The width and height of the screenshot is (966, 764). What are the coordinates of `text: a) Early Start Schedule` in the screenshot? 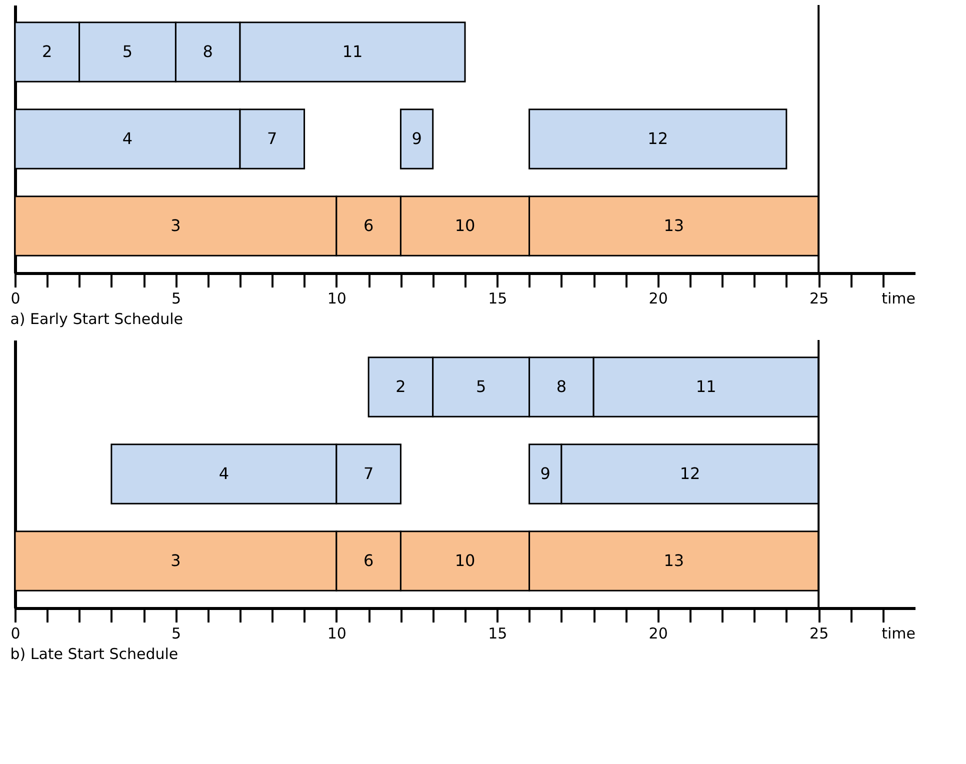 It's located at (97, 319).